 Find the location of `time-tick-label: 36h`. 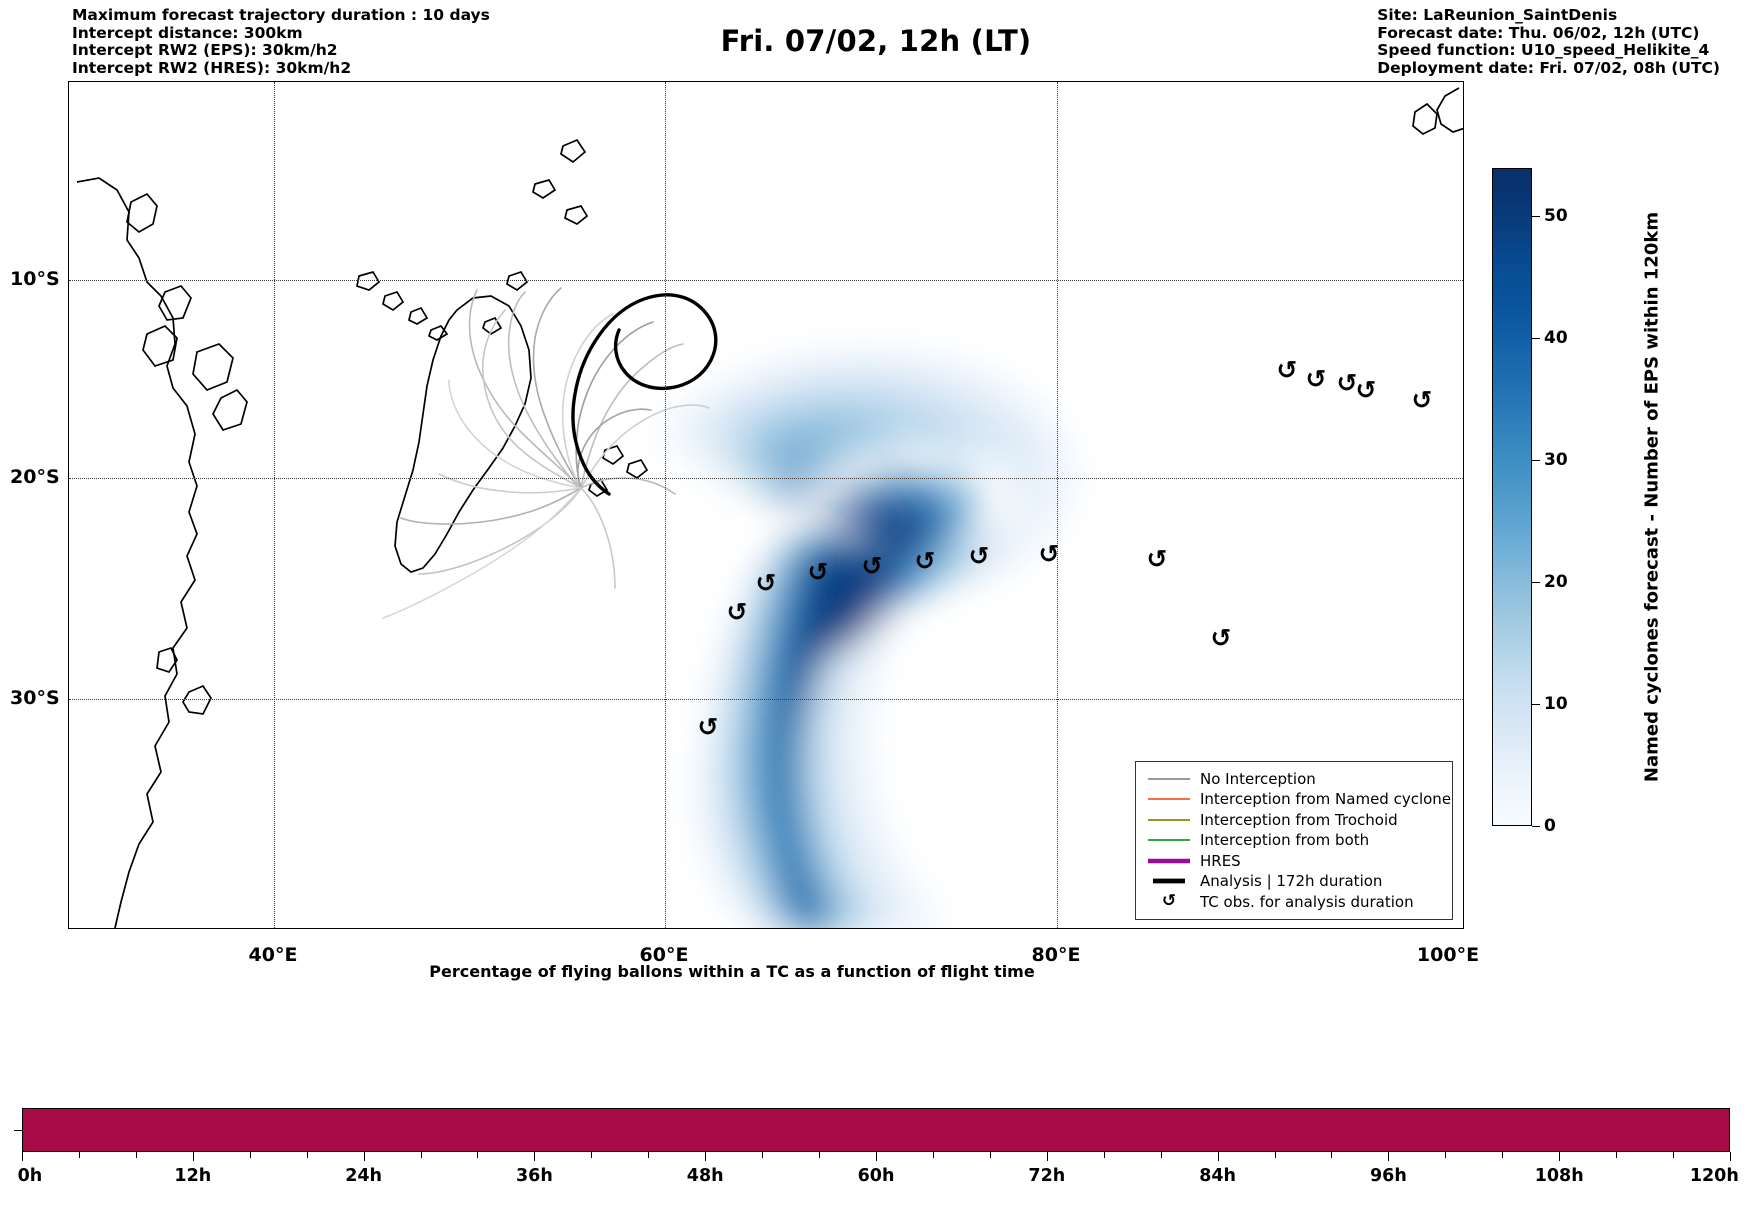

time-tick-label: 36h is located at coordinates (534, 1176).